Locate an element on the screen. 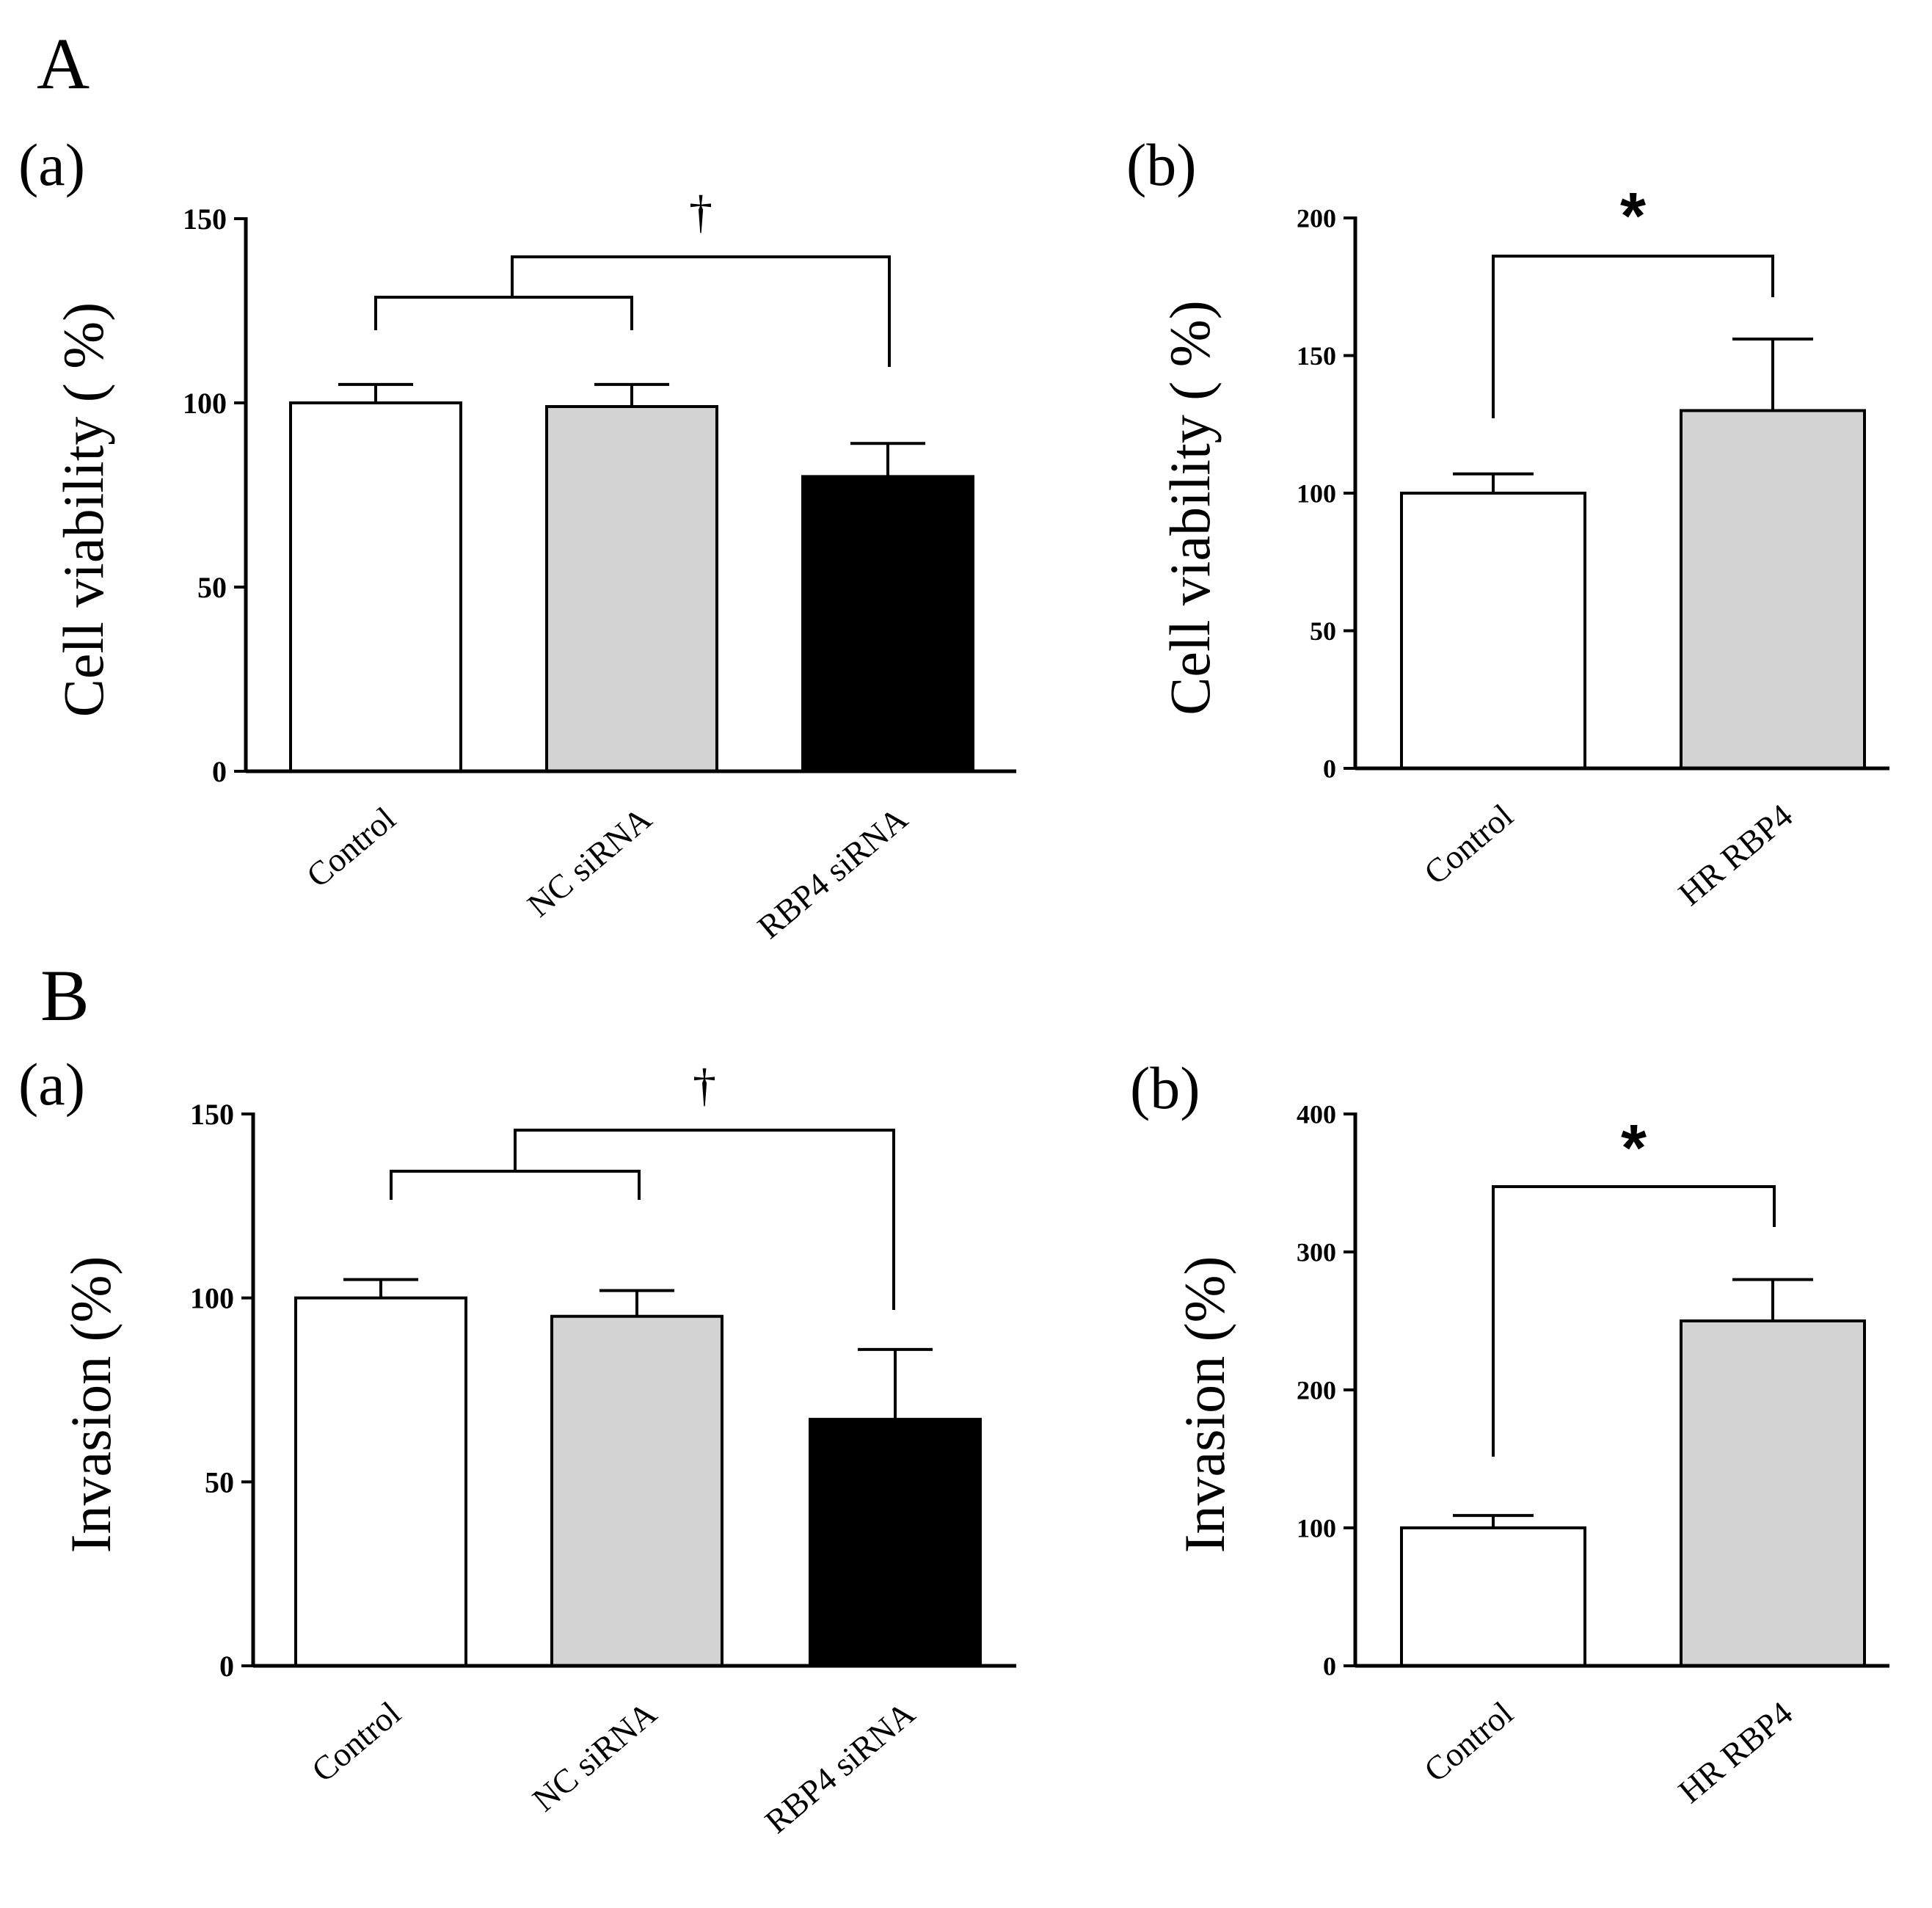 The height and width of the screenshot is (1908, 1932). y-tick-label: 300 is located at coordinates (1316, 1252).